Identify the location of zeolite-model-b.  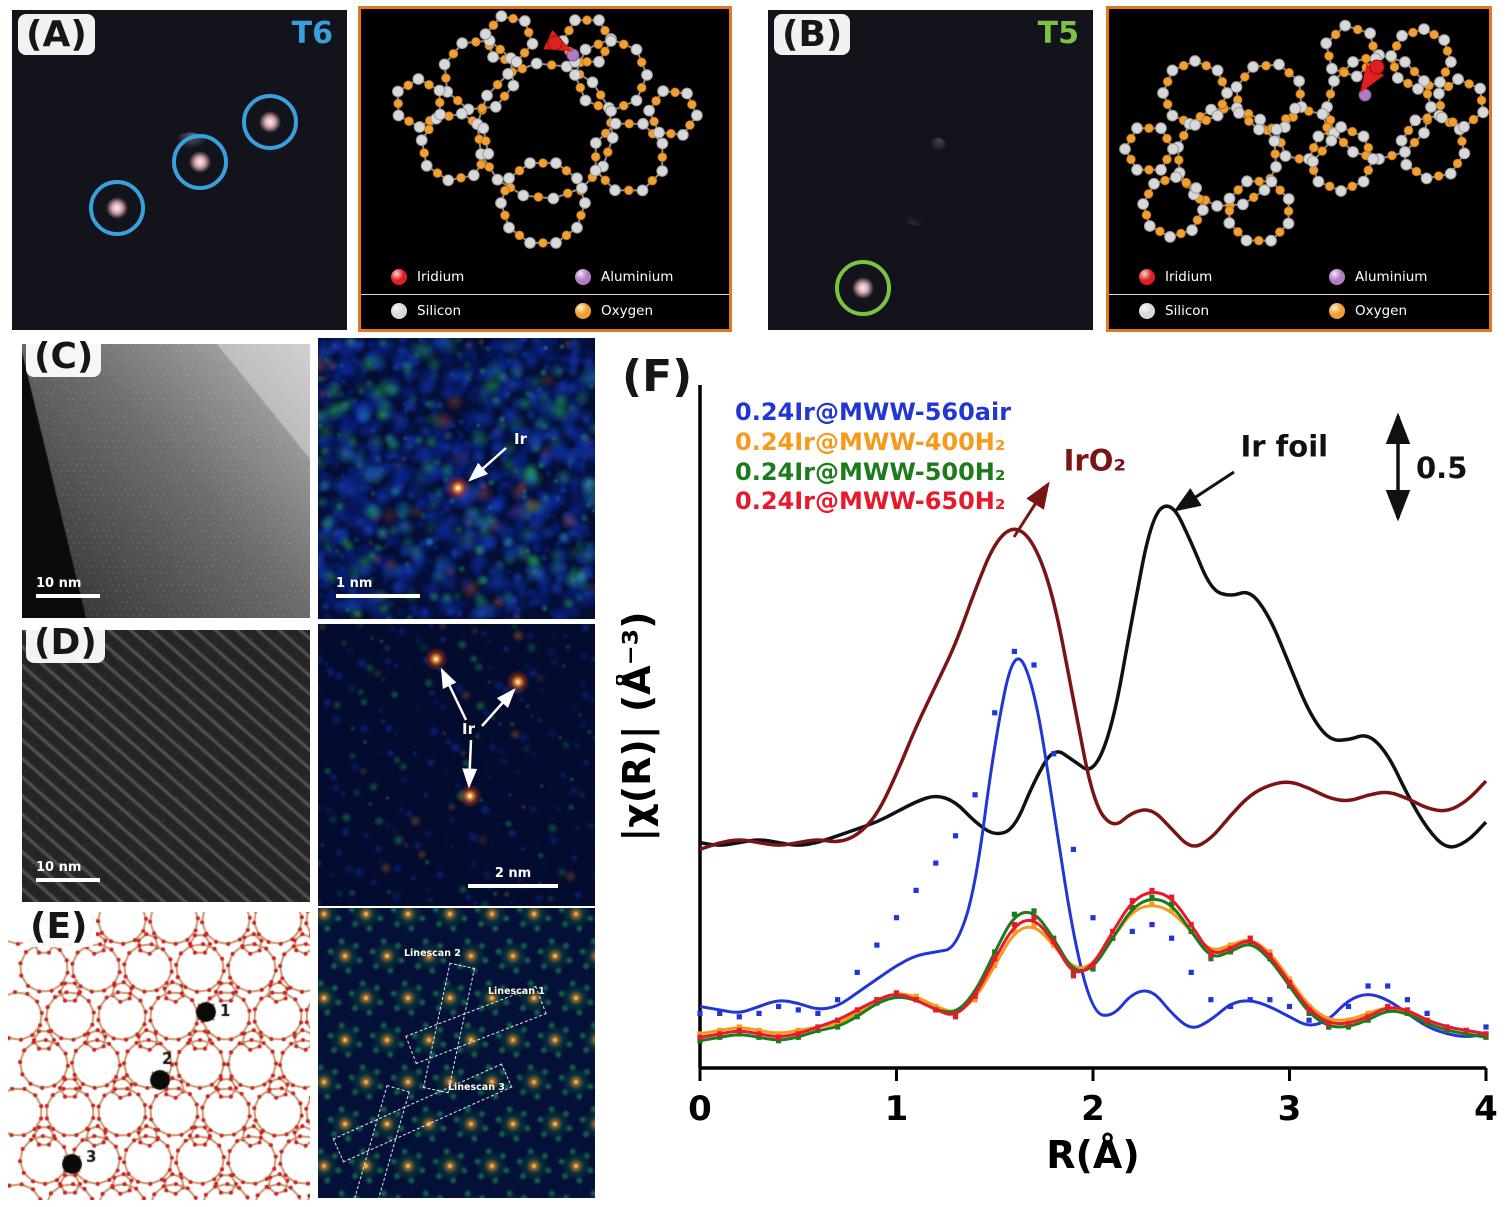
(1299, 134).